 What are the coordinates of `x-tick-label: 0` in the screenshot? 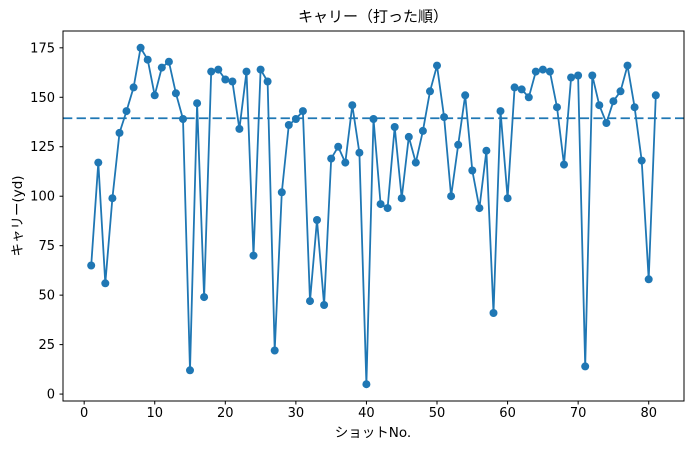 It's located at (84, 413).